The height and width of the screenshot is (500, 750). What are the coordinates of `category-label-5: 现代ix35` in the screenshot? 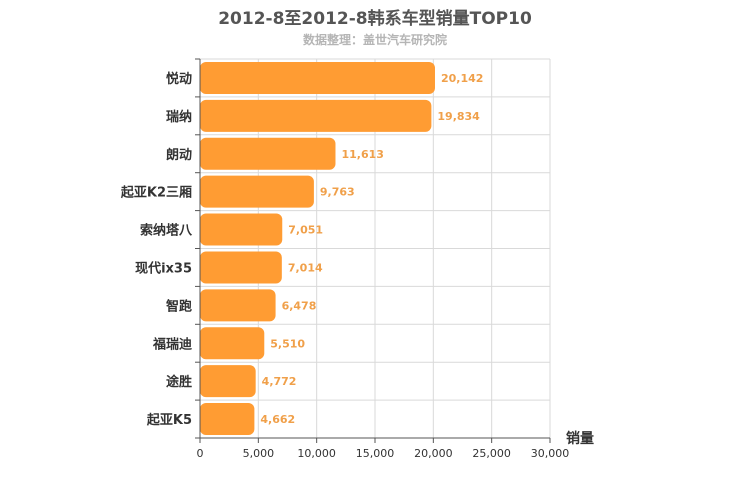 It's located at (163, 268).